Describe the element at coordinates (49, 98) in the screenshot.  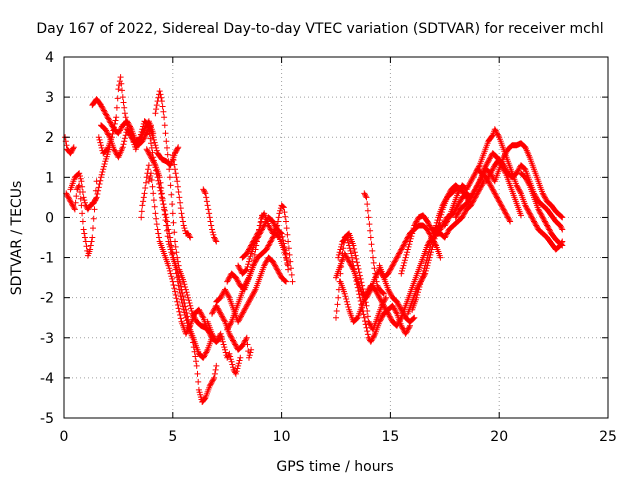
I see `y-tick-label: 3` at that location.